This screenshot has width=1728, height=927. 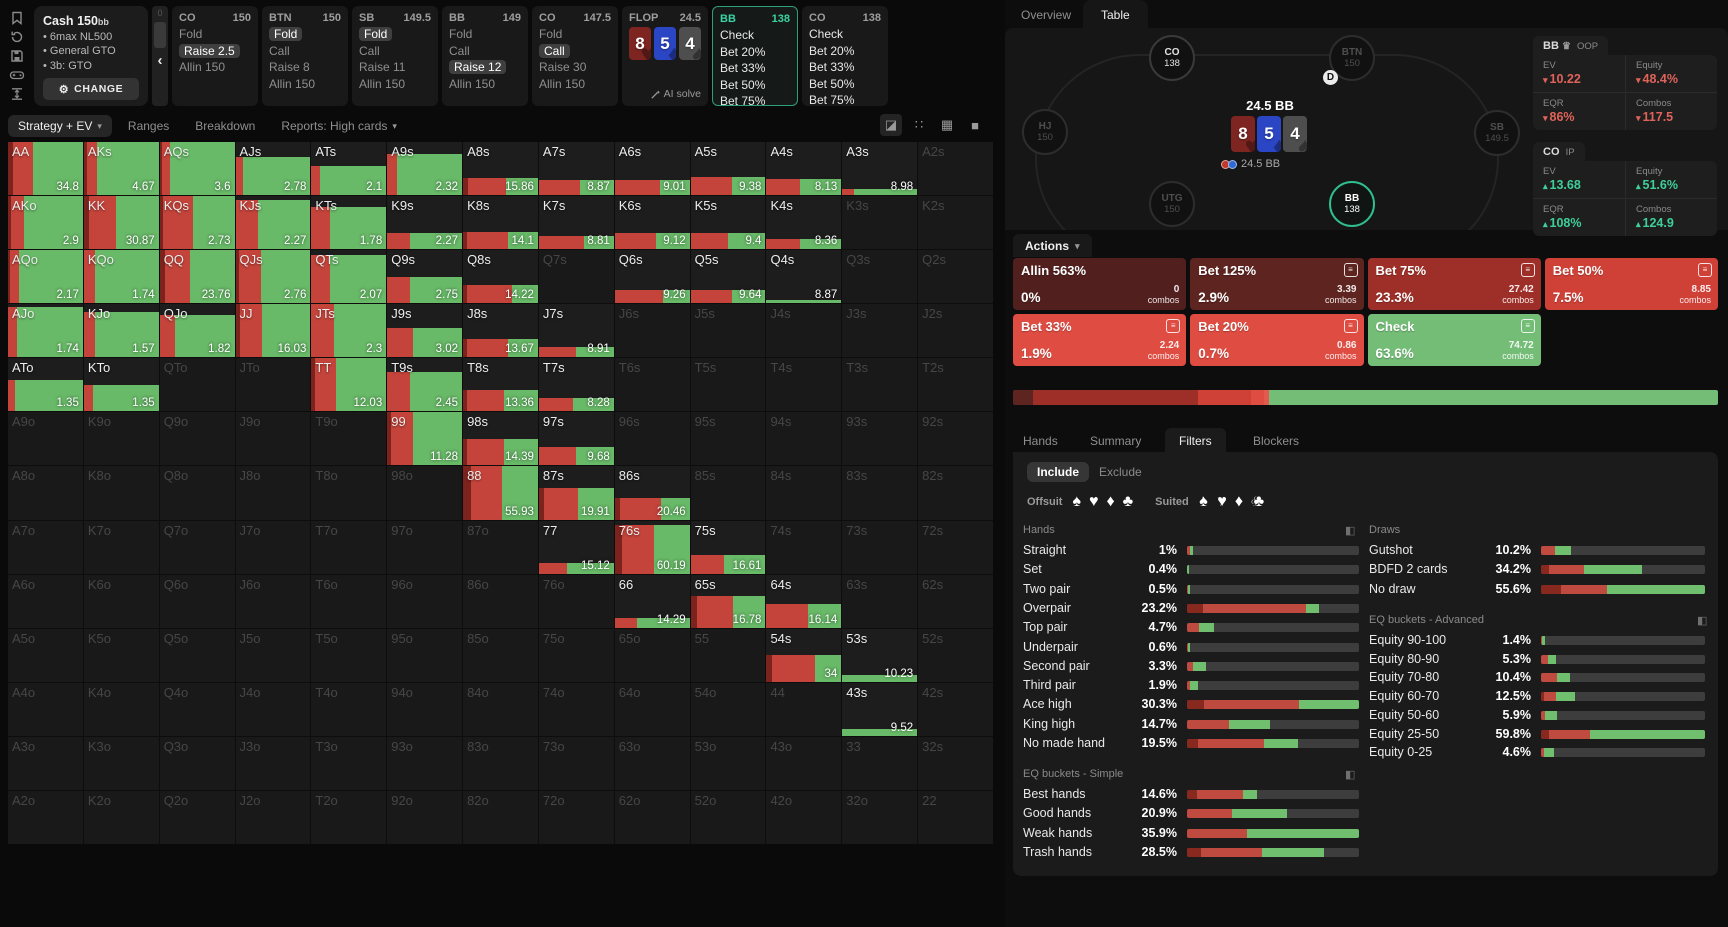 I want to click on matrix-cell-t9s: T9s 2.45, so click(x=425, y=385).